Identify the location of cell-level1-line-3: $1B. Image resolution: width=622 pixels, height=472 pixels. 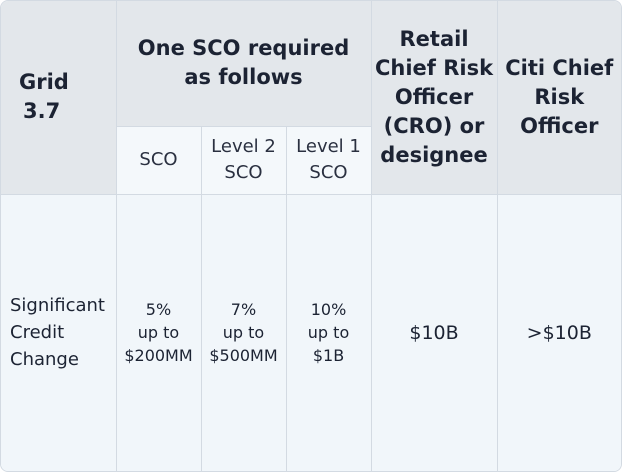
(328, 356).